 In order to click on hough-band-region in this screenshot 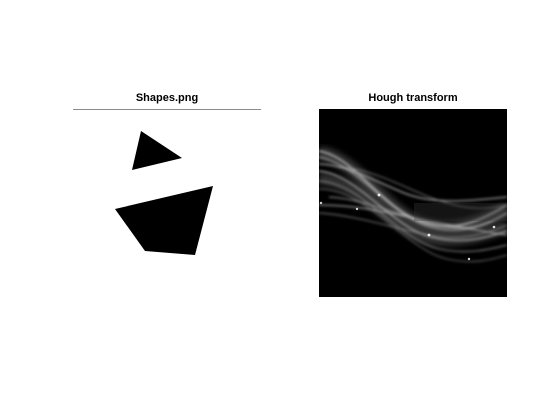, I will do `click(460, 212)`.